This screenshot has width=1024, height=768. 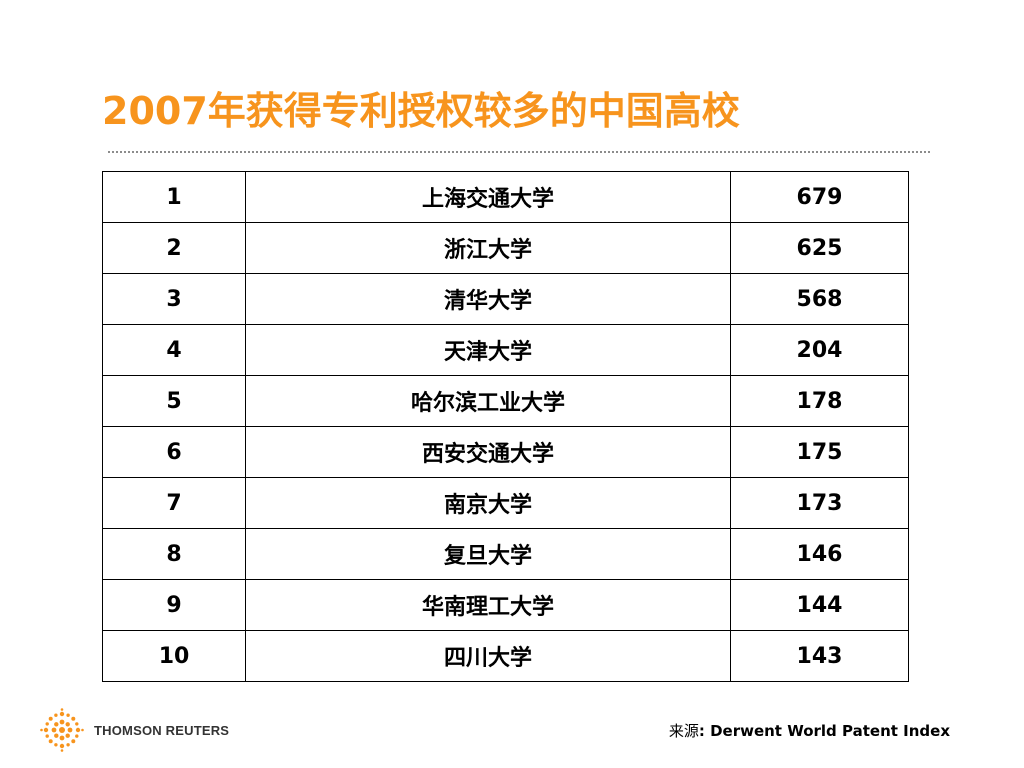 What do you see at coordinates (819, 554) in the screenshot?
I see `patent-count-cell: 146` at bounding box center [819, 554].